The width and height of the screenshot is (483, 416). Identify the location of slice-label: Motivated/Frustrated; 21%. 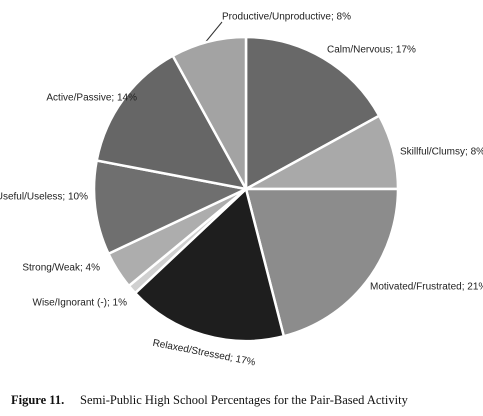
(426, 287).